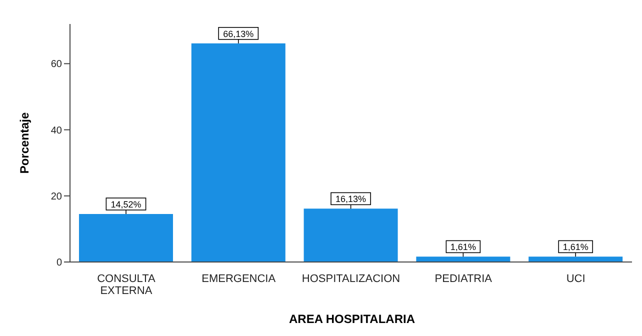 This screenshot has width=642, height=336. I want to click on y-axis-title: Porcentaje, so click(24, 143).